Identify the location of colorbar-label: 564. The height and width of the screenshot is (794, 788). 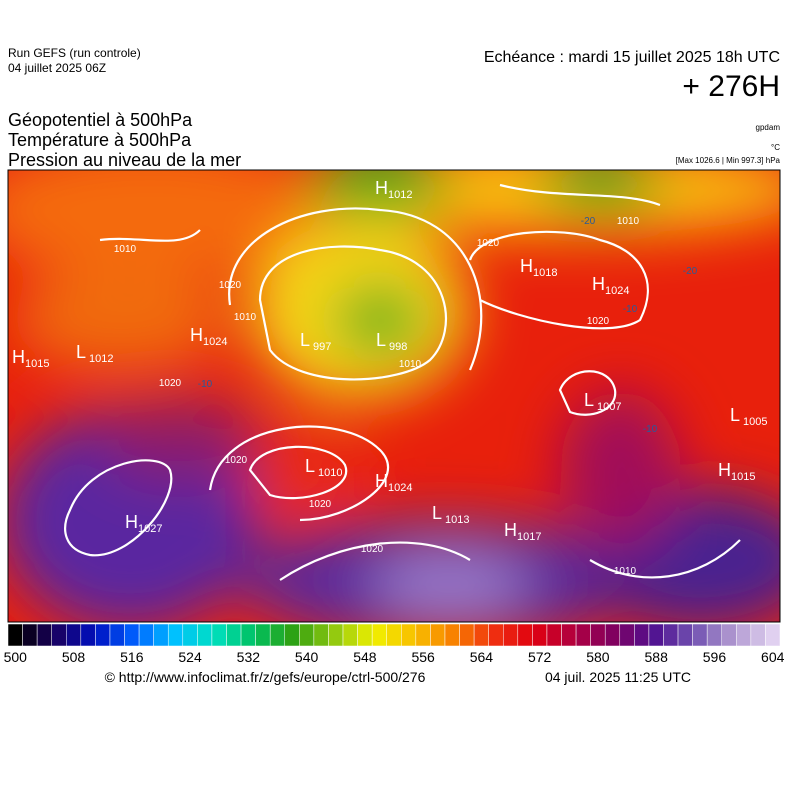
(482, 657).